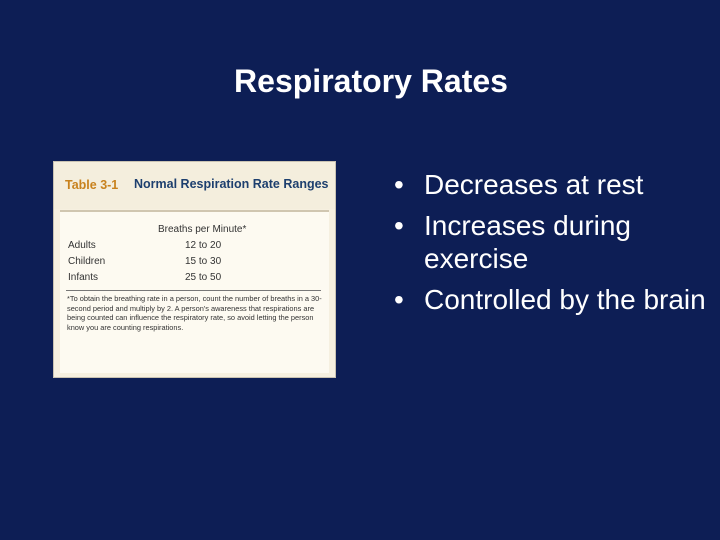  Describe the element at coordinates (203, 261) in the screenshot. I see `row-range: 15 to 30` at that location.